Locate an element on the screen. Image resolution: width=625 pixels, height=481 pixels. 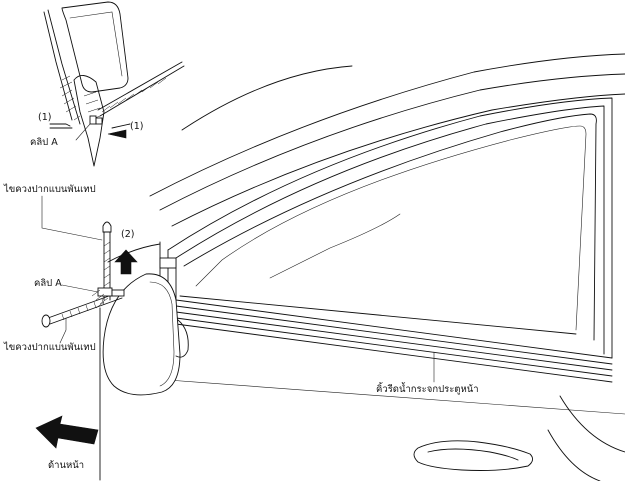
clip-a-label-lower: คลิป A is located at coordinates (48, 283).